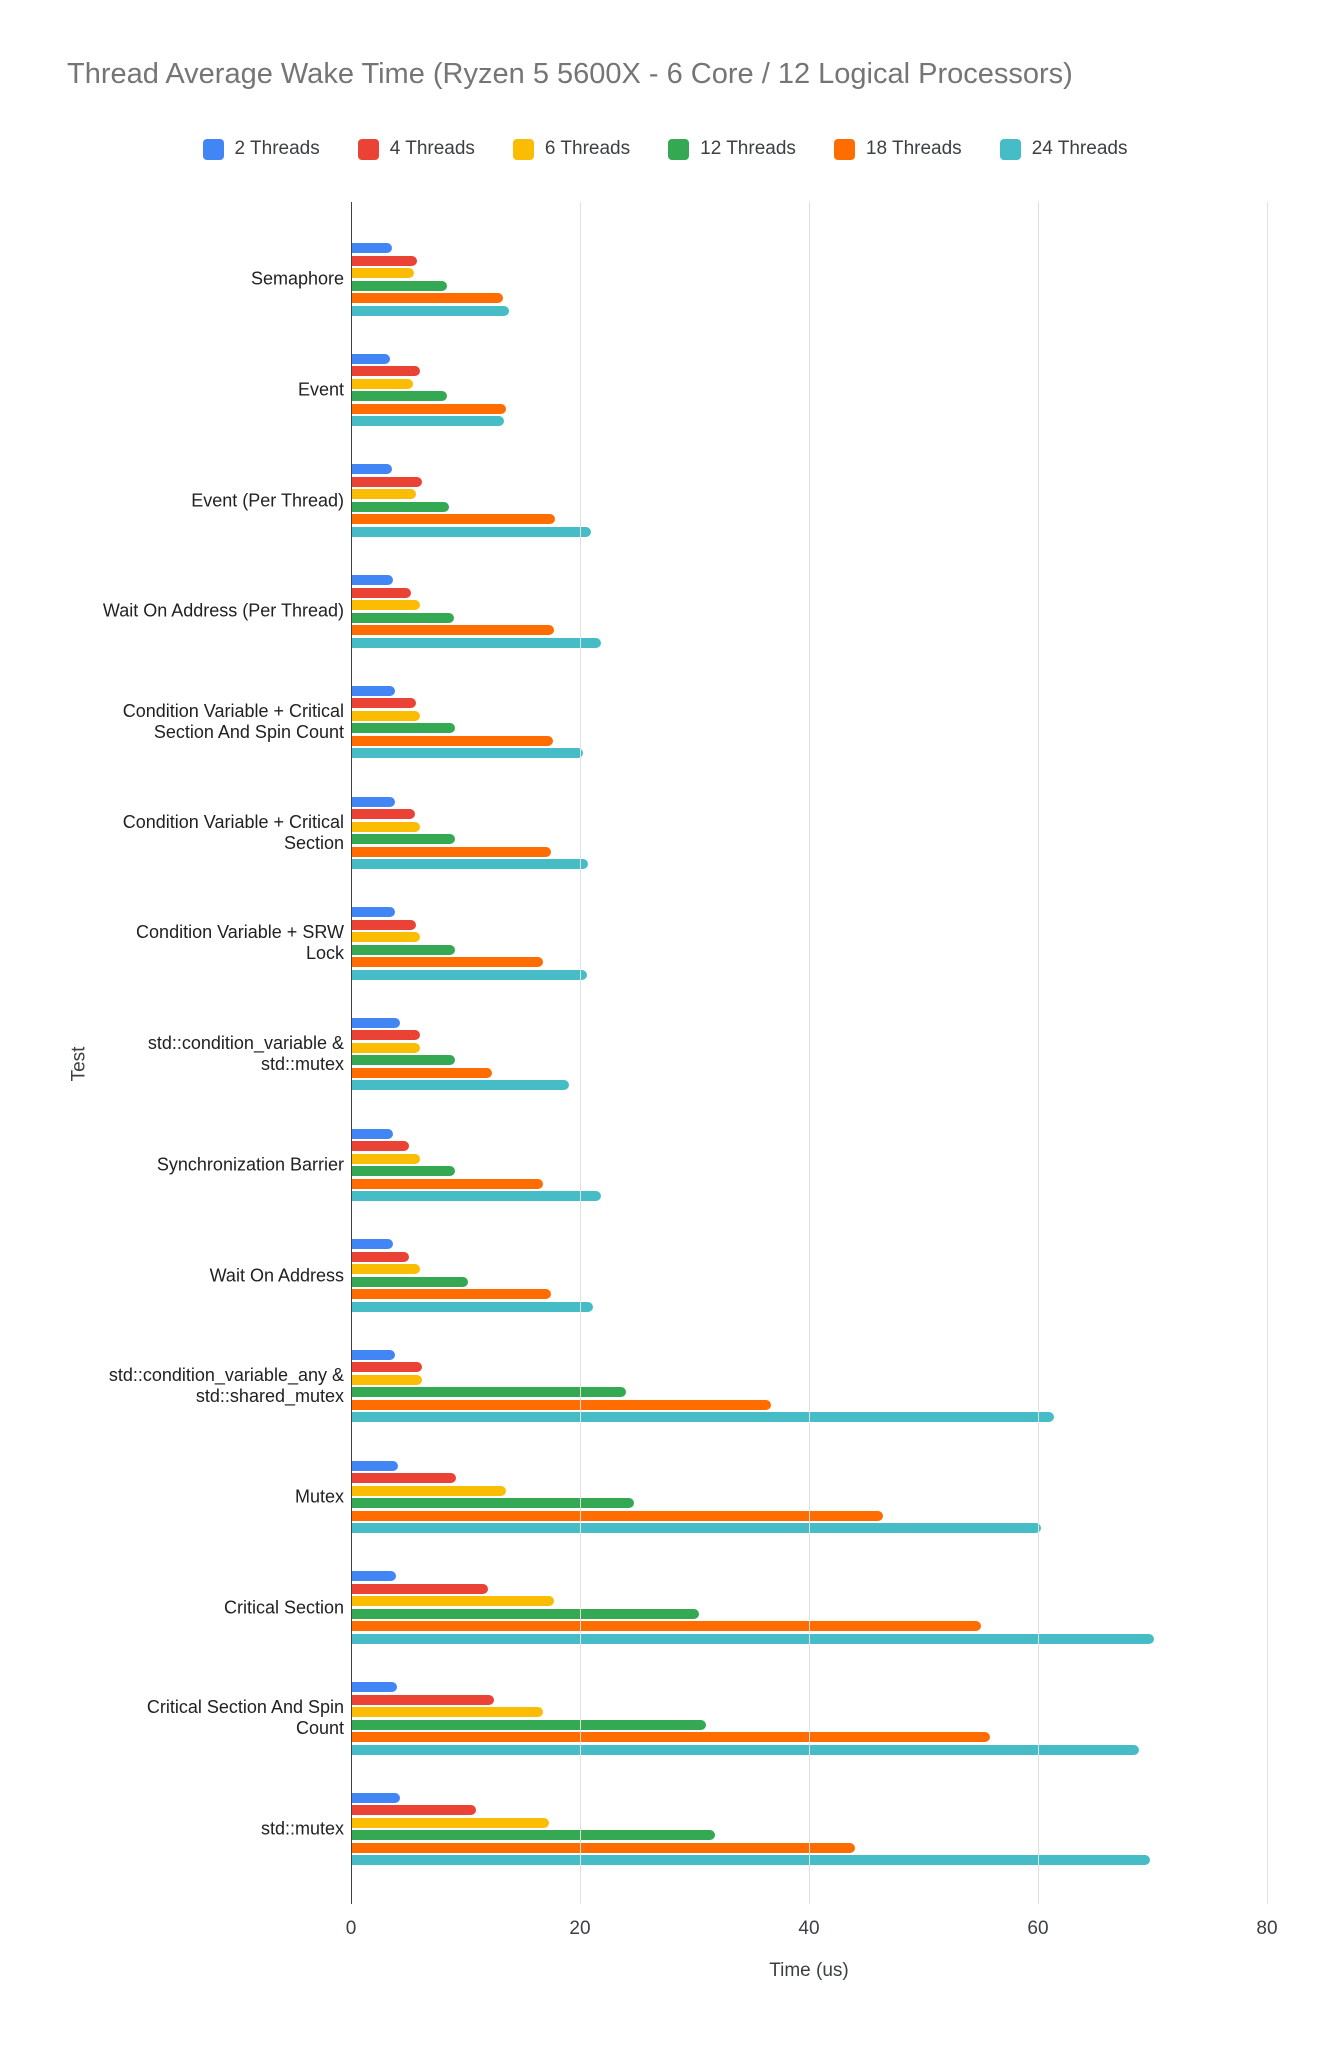  I want to click on bar-group: Event, so click(782, 390).